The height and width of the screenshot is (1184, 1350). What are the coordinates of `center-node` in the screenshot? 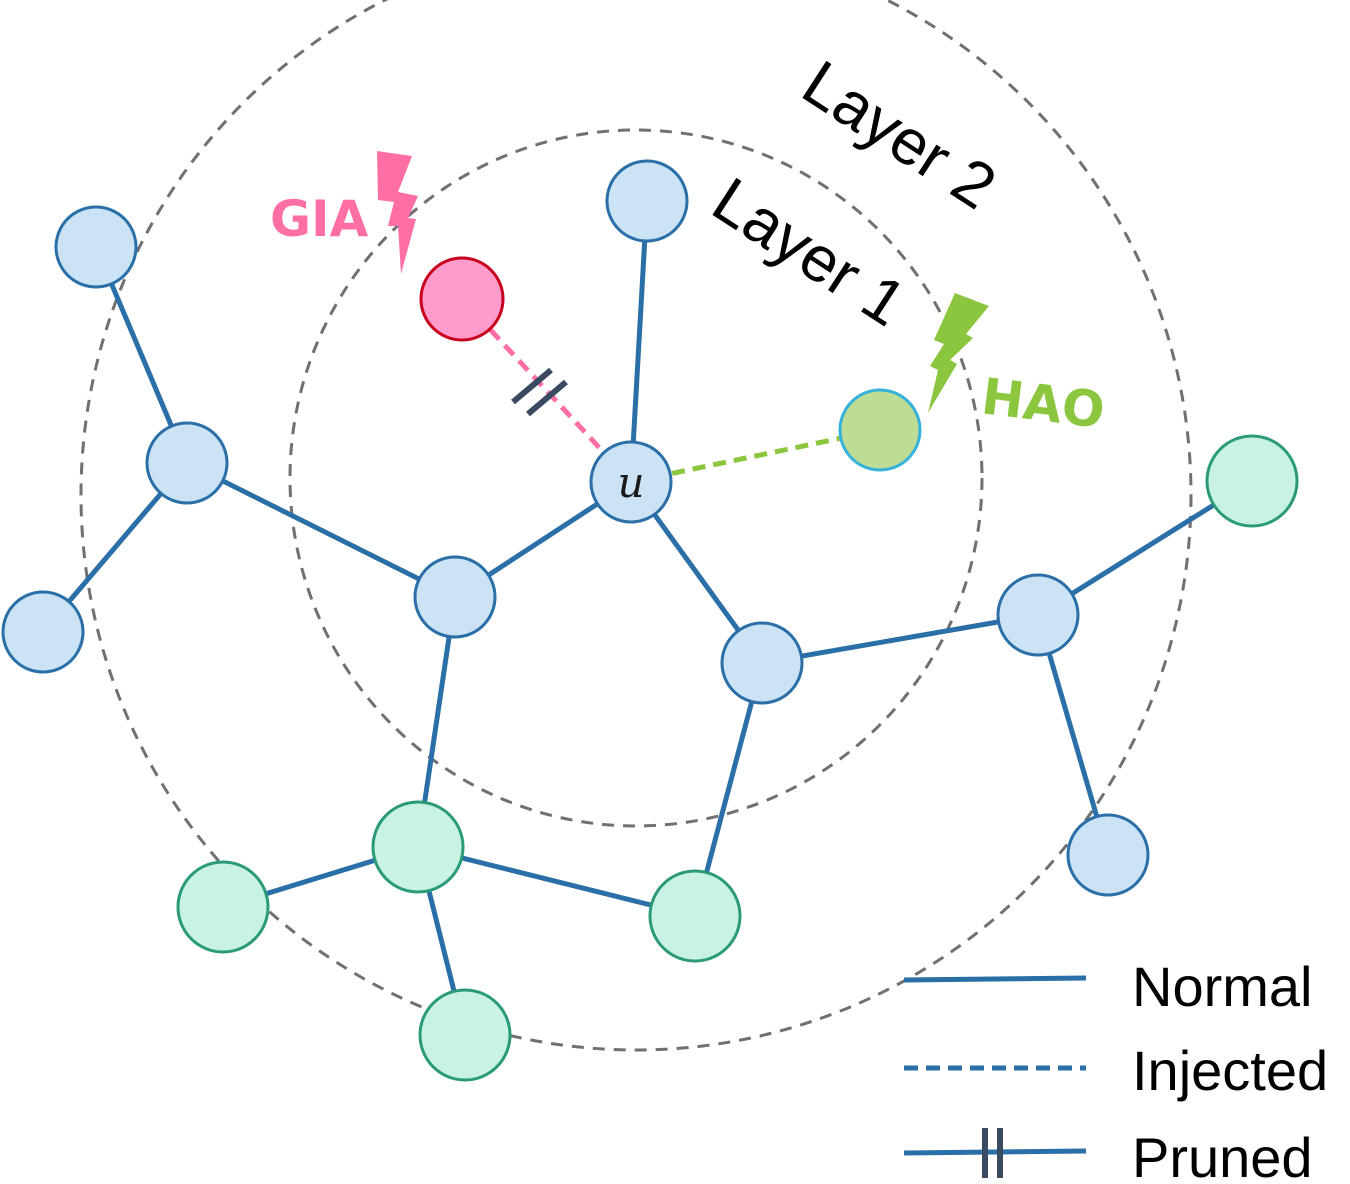 It's located at (631, 482).